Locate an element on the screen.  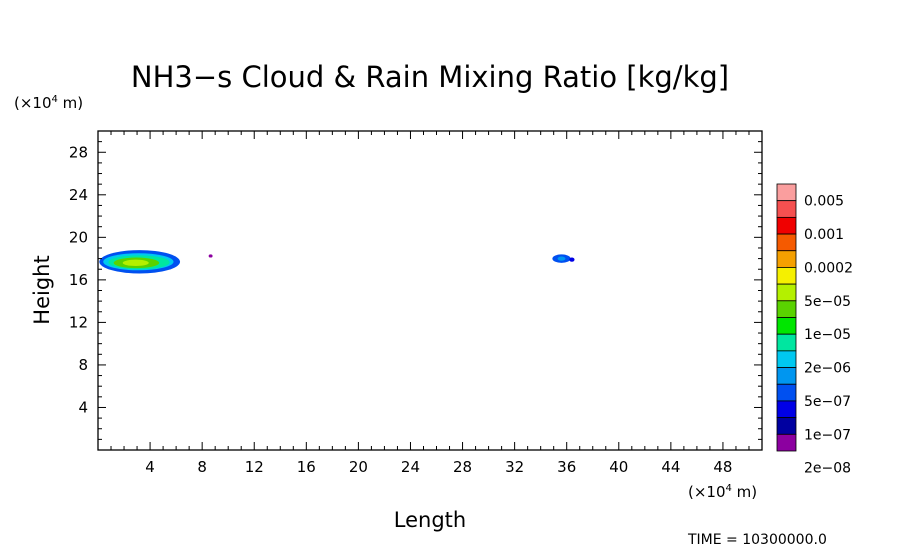
colorbar-label-7: 1e−07 is located at coordinates (827, 435).